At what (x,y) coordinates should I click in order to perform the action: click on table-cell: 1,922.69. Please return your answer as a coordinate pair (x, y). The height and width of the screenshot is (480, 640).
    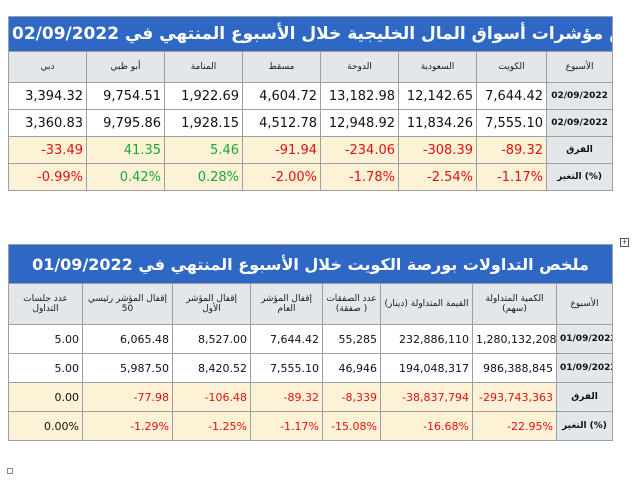
    Looking at the image, I should click on (203, 96).